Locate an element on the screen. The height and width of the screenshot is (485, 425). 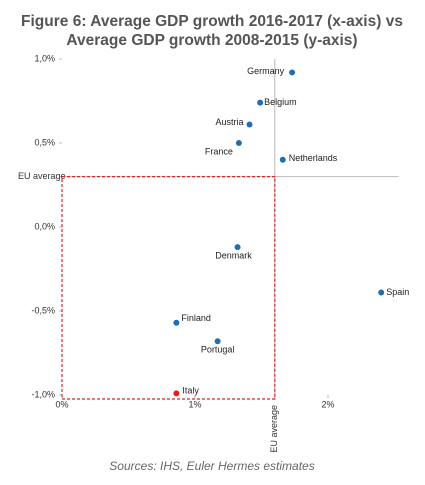
point-label: Belgium is located at coordinates (280, 102).